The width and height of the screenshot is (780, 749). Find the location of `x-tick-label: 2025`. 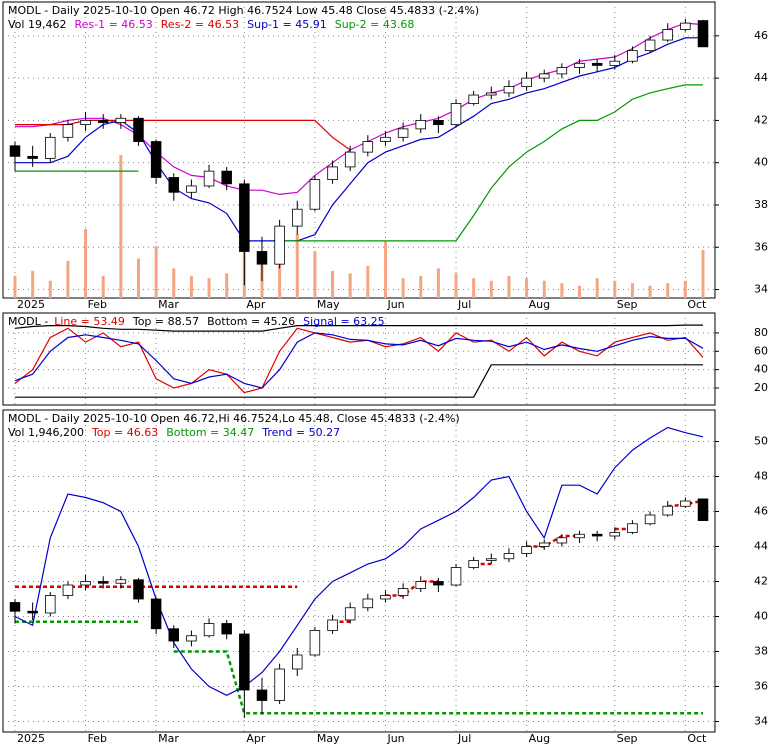

x-tick-label: 2025 is located at coordinates (31, 304).